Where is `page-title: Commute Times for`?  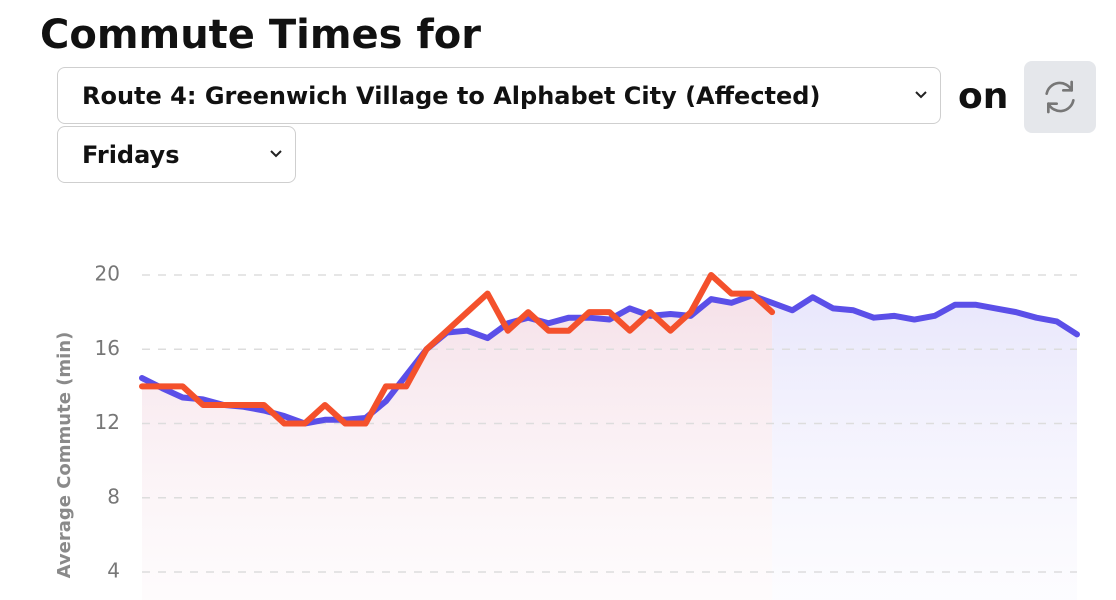
page-title: Commute Times for is located at coordinates (260, 35).